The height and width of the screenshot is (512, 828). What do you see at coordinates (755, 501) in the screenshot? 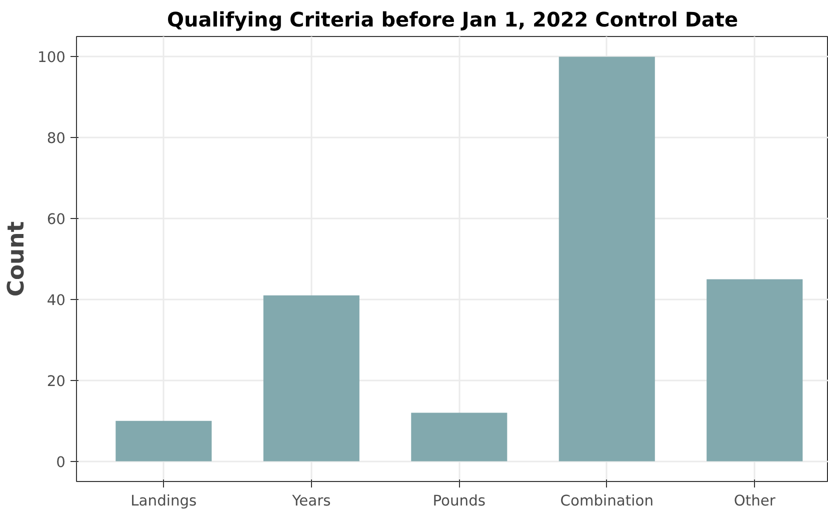
I see `x-tick-label: Other` at bounding box center [755, 501].